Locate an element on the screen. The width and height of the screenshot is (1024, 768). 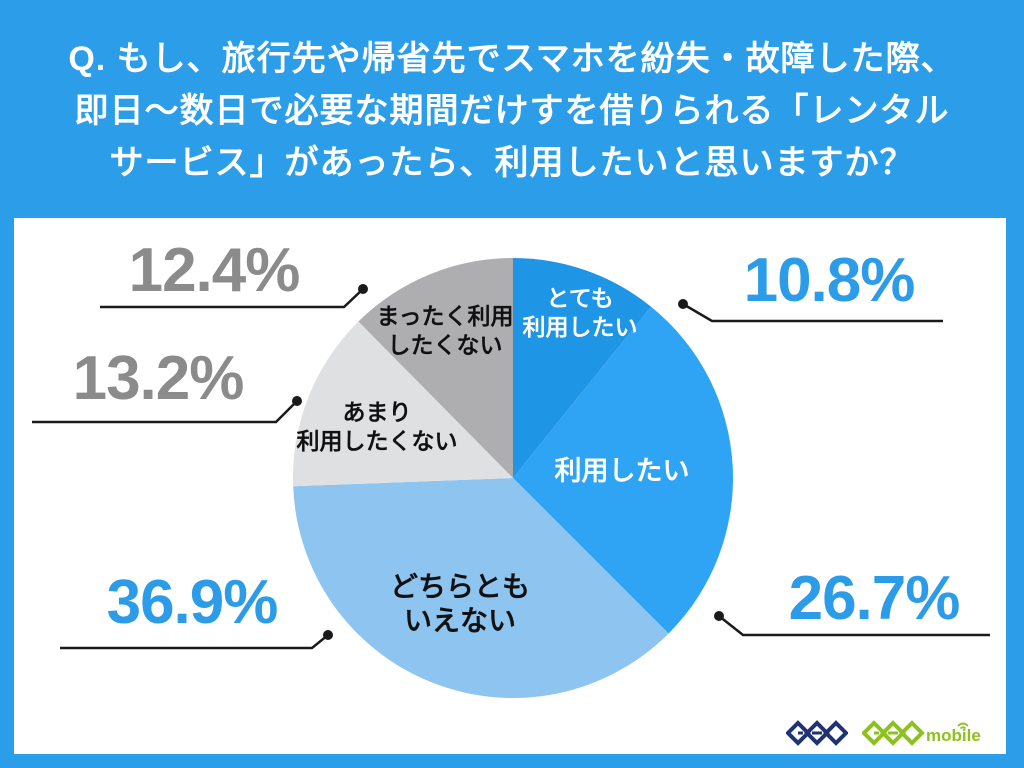
question-line-2: 即日〜数日で必要な期間だけすを借りられる「レンタル is located at coordinates (512, 111).